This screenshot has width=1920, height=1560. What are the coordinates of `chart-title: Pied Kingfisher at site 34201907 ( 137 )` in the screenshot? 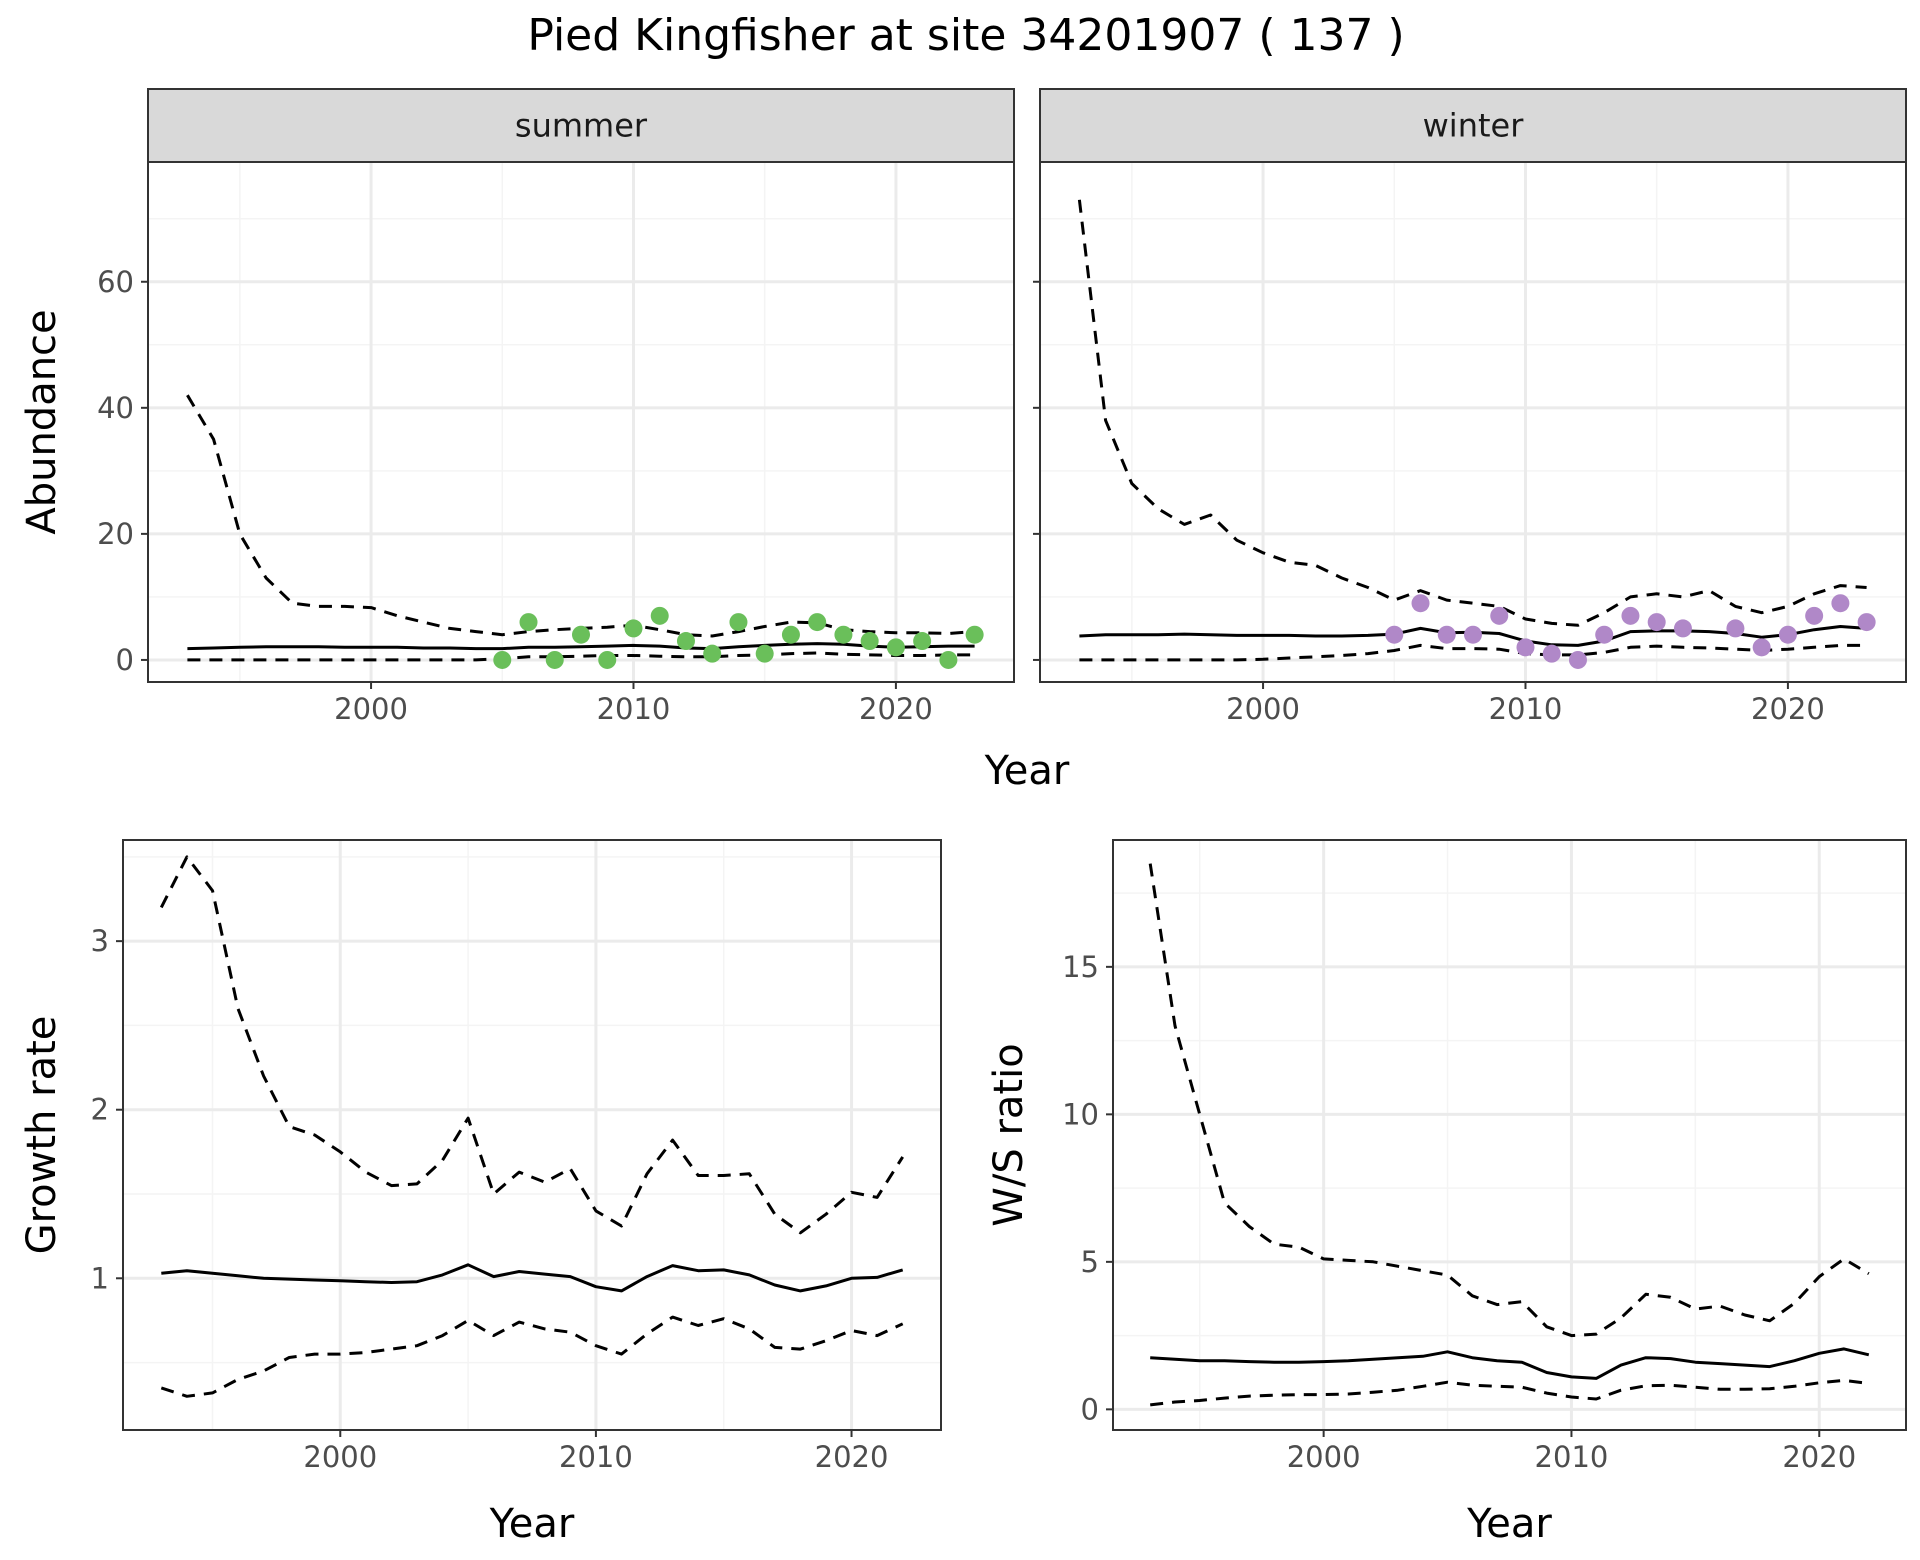 It's located at (965, 35).